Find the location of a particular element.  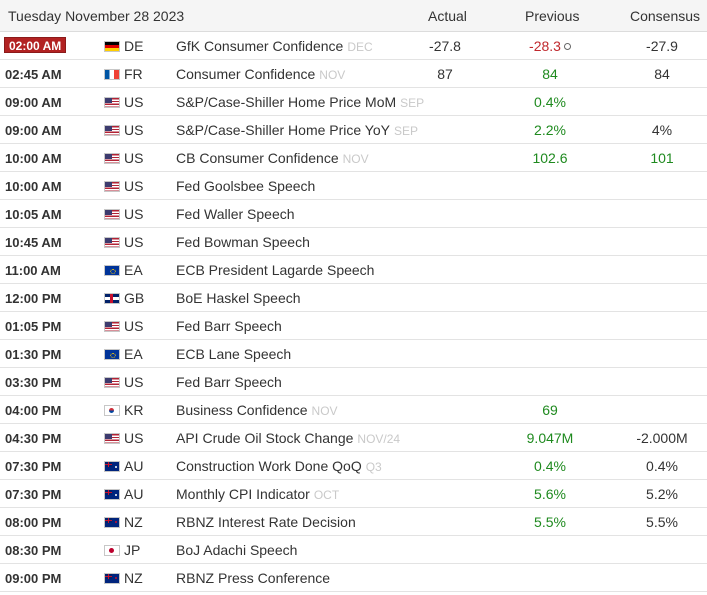

event-row: 10:00 AM US Fed Goolsbee Speech is located at coordinates (353, 186).